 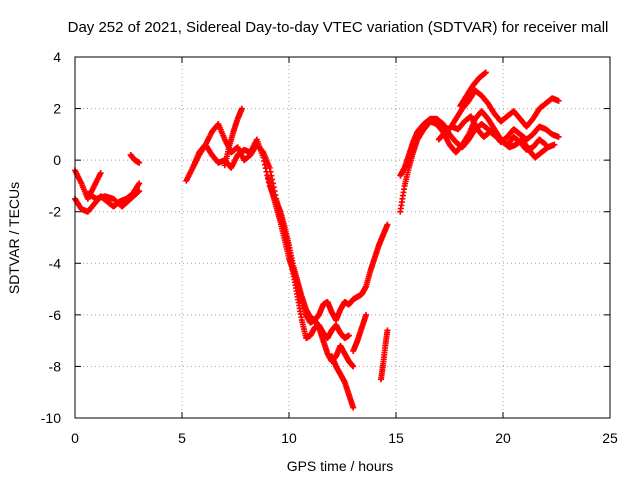 I want to click on y-tick-label: -8, so click(x=55, y=366).